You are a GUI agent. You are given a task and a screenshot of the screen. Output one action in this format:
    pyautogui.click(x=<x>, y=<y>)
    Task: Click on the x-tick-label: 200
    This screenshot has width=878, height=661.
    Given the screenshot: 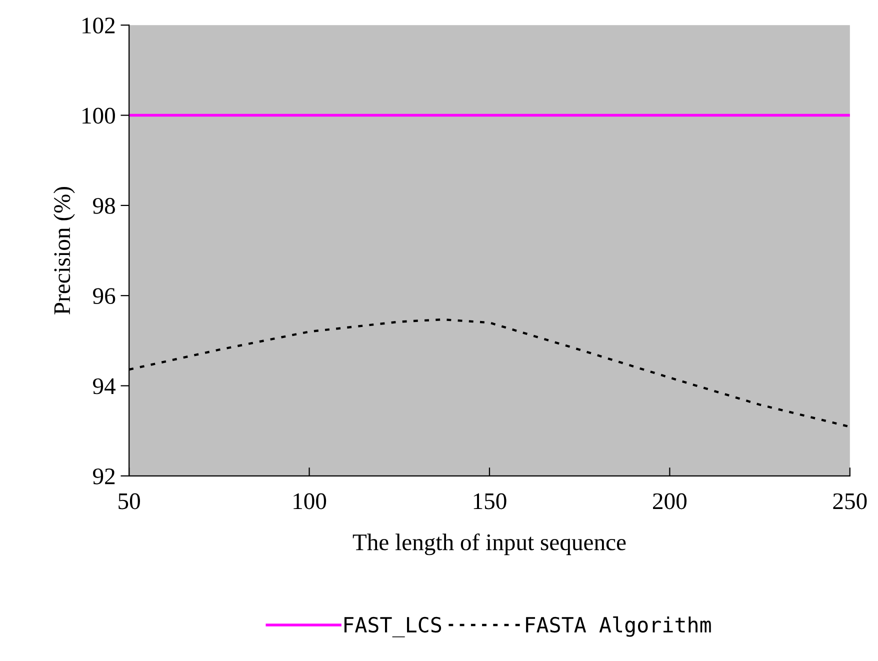 What is the action you would take?
    pyautogui.click(x=670, y=501)
    